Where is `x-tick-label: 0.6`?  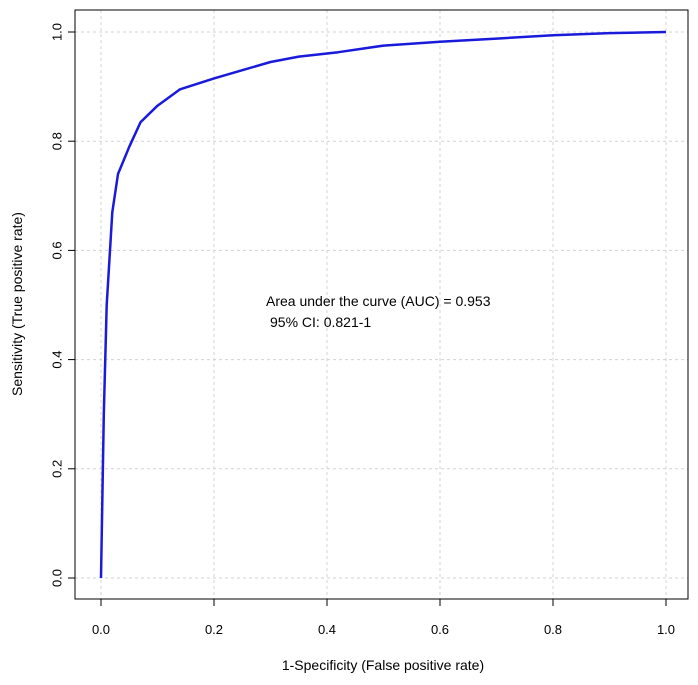 x-tick-label: 0.6 is located at coordinates (440, 629).